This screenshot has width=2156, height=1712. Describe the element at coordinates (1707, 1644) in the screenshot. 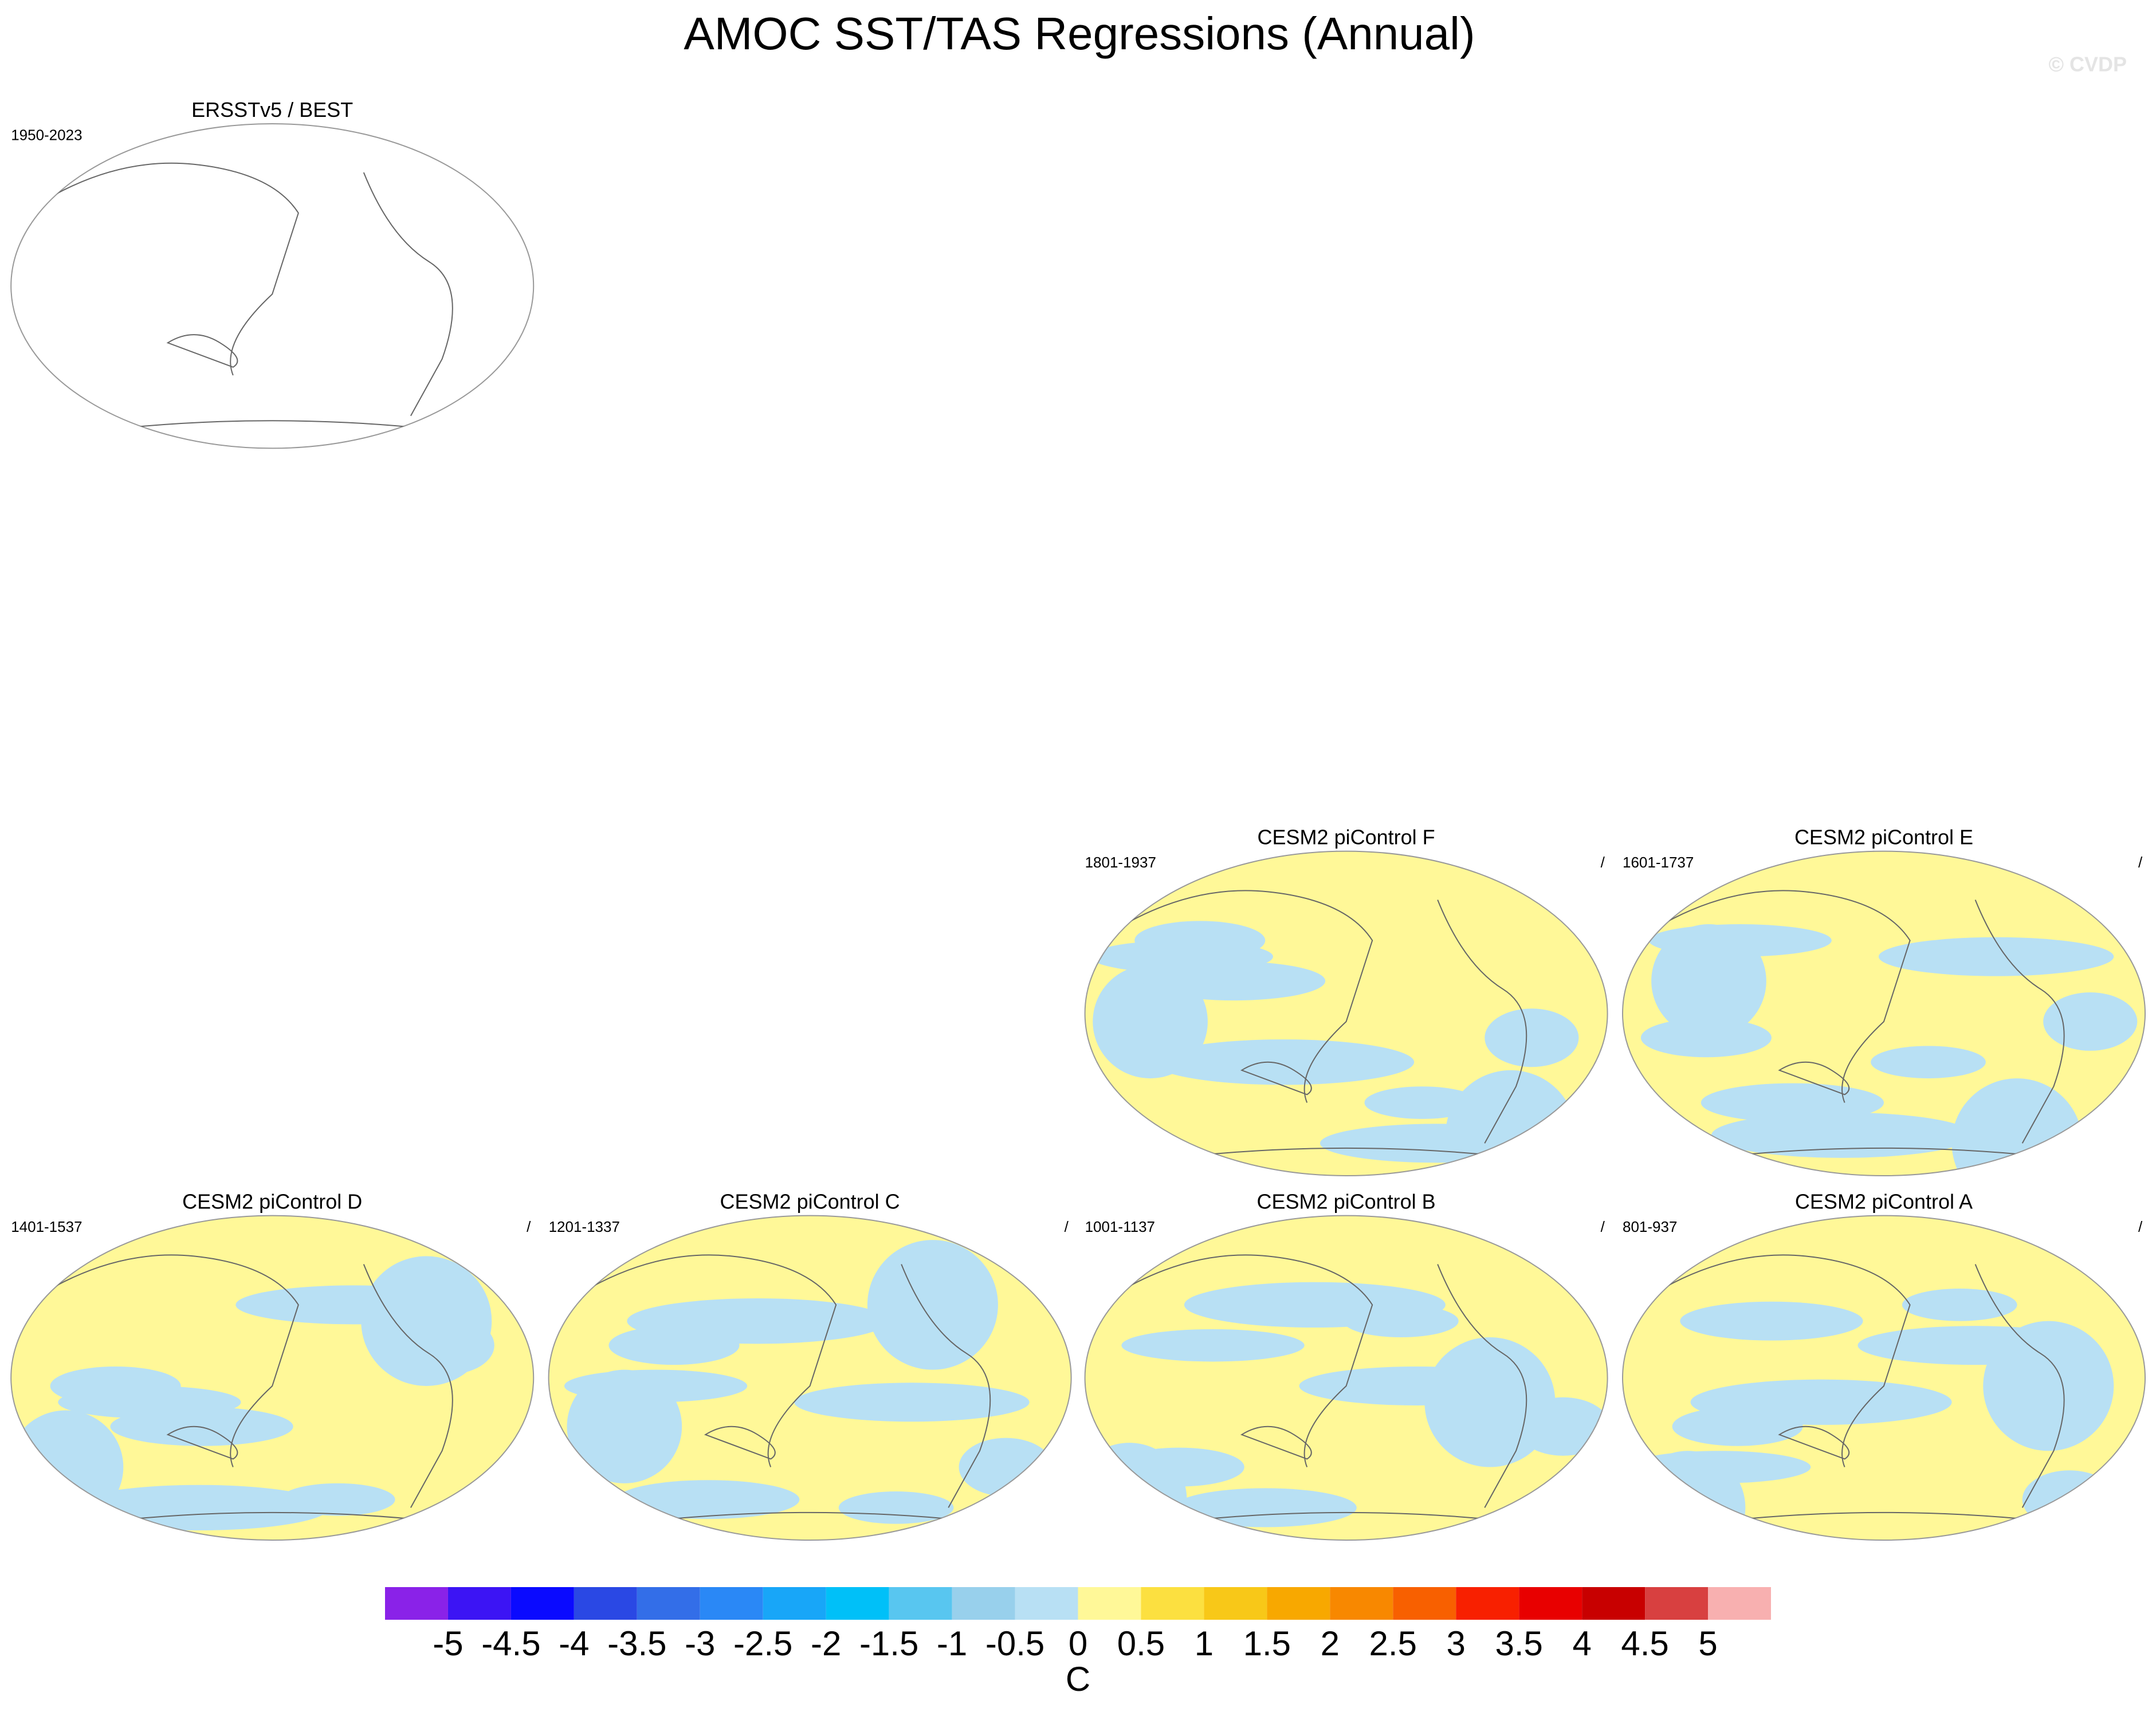

I see `colorbar-label: 5` at that location.